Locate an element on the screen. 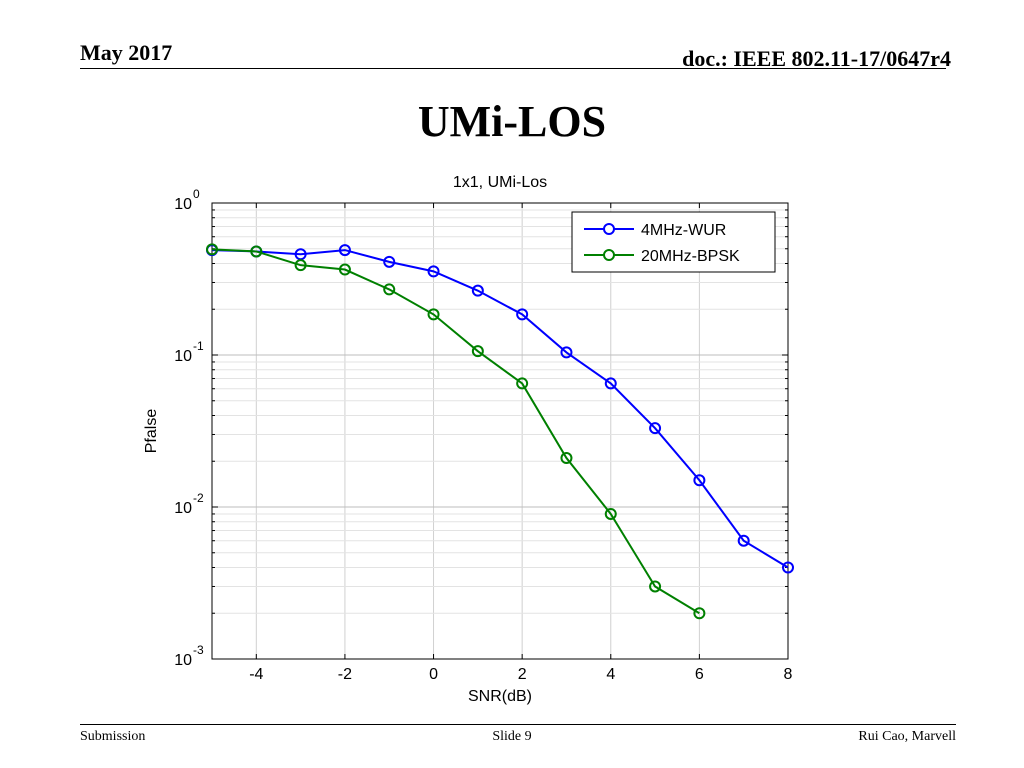  y-tick-exponent: 0 is located at coordinates (196, 194).